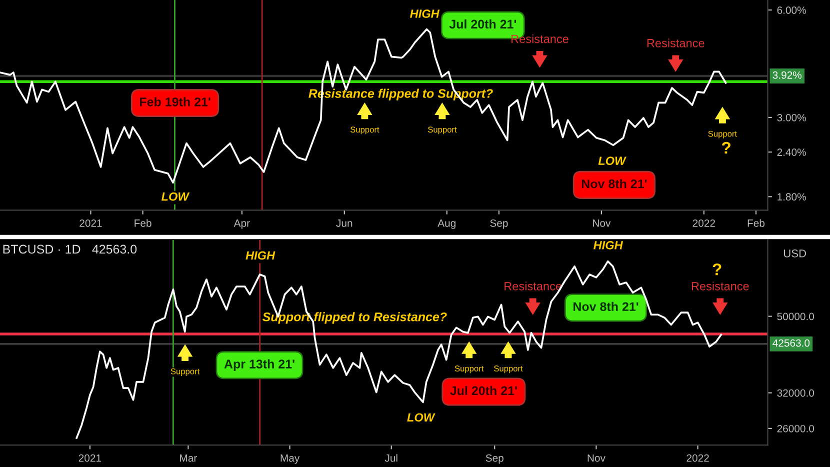  Describe the element at coordinates (354, 318) in the screenshot. I see `annotation: Support flipped to Resistance?` at that location.